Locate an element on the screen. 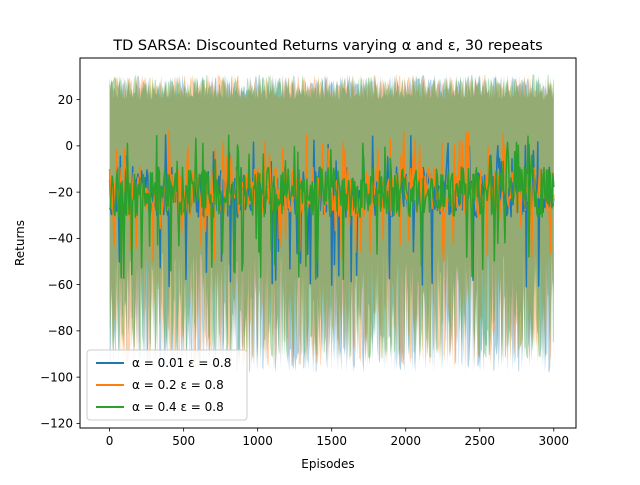 The width and height of the screenshot is (640, 485). x-tick-label: 3000 is located at coordinates (554, 441).